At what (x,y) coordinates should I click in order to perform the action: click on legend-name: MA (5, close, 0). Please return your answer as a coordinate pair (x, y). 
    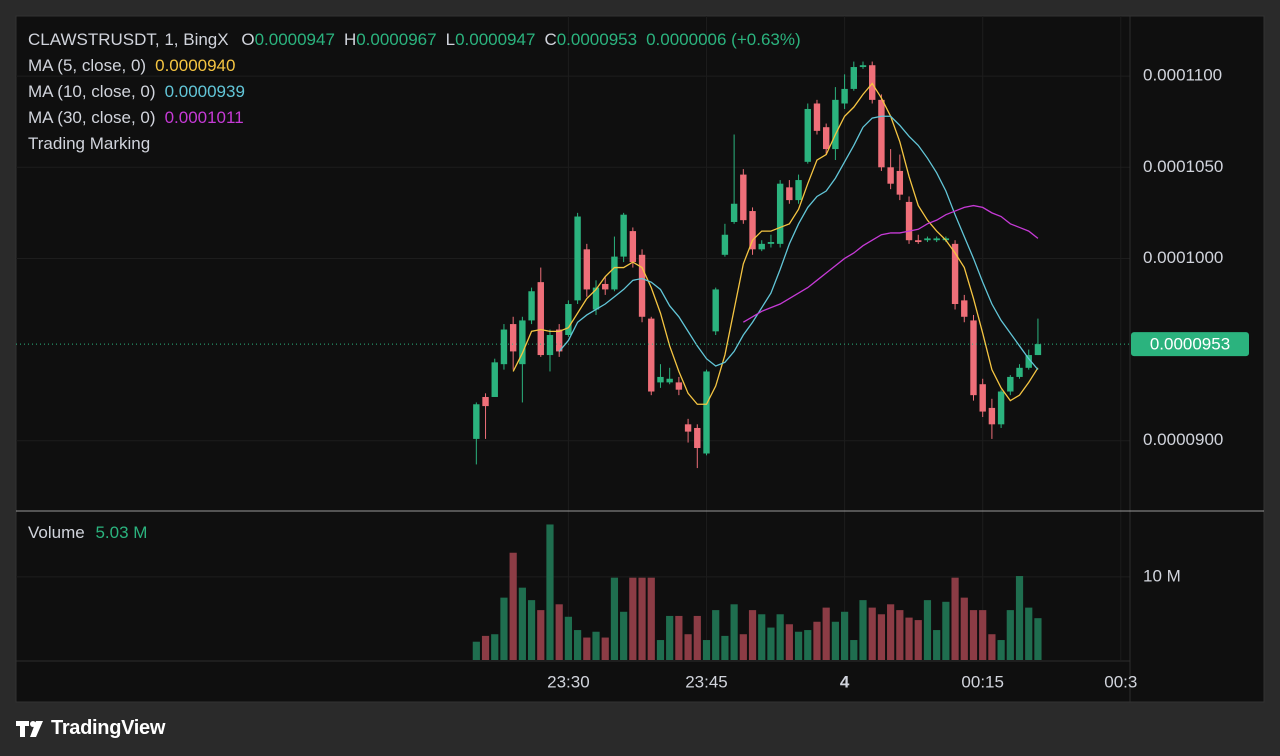
    Looking at the image, I should click on (87, 65).